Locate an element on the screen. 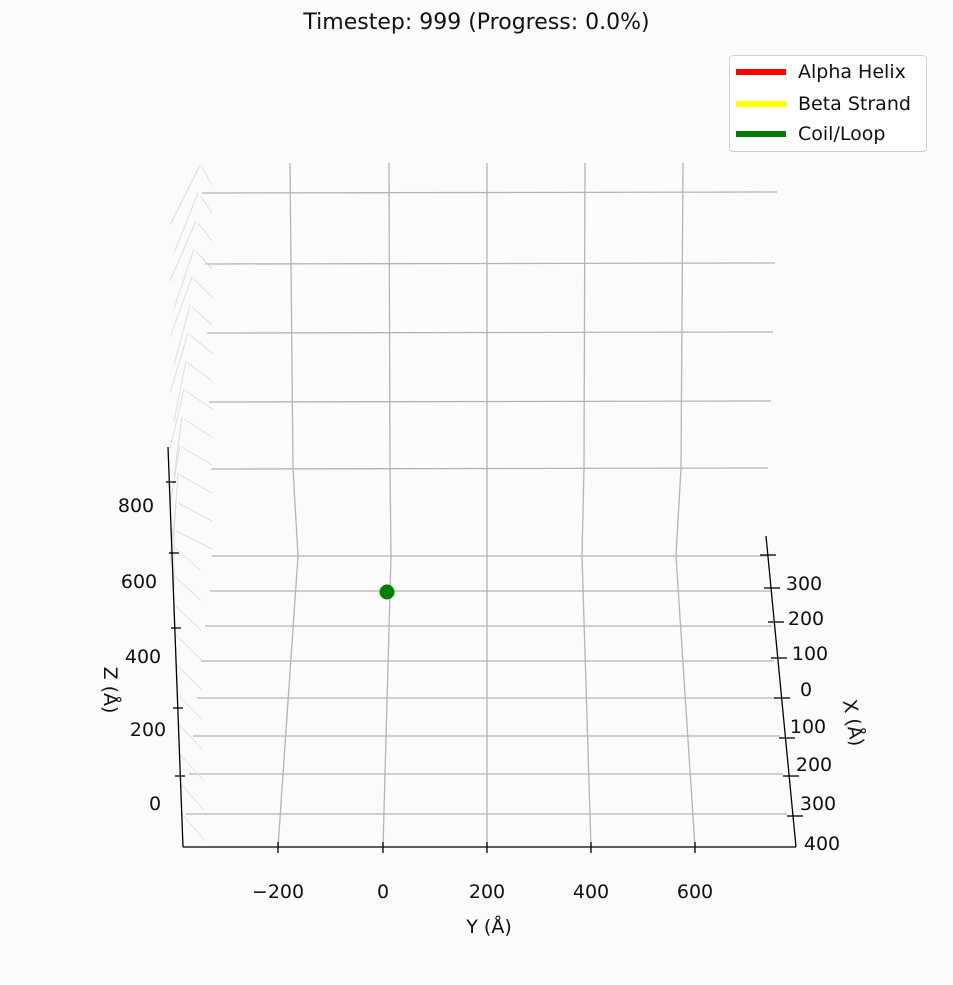 The width and height of the screenshot is (953, 985). z-axis-line is located at coordinates (175, 647).